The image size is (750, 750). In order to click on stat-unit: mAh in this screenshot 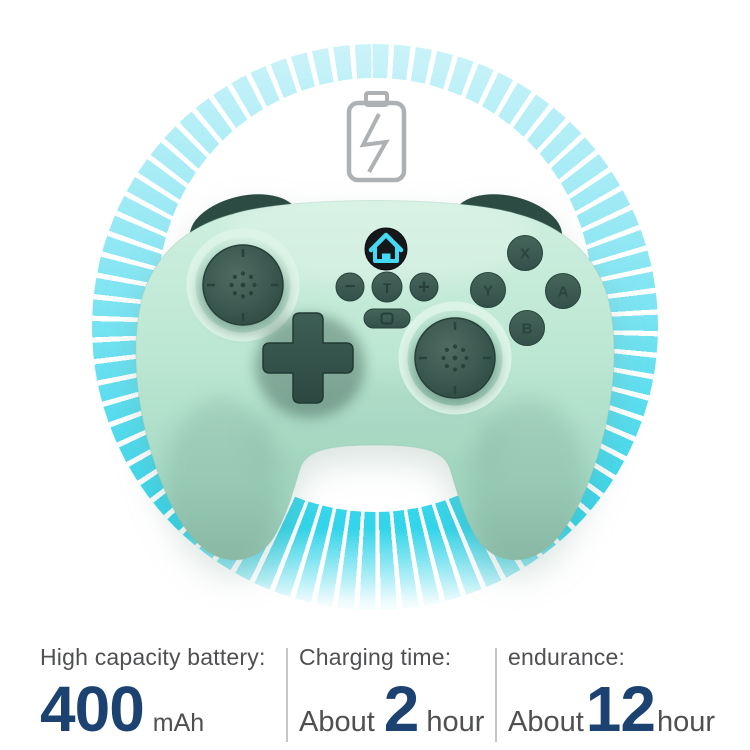, I will do `click(178, 722)`.